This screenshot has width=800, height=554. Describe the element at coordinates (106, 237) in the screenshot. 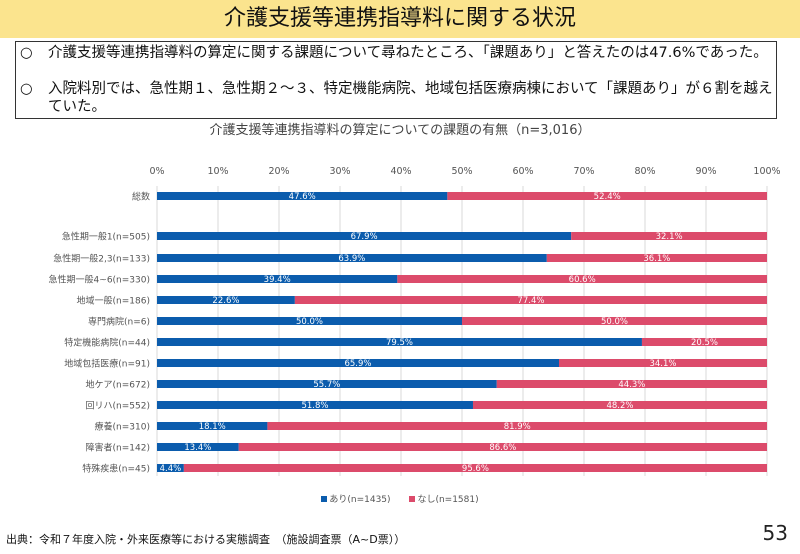

I see `category-label: 急性期一般1(n=505)` at that location.